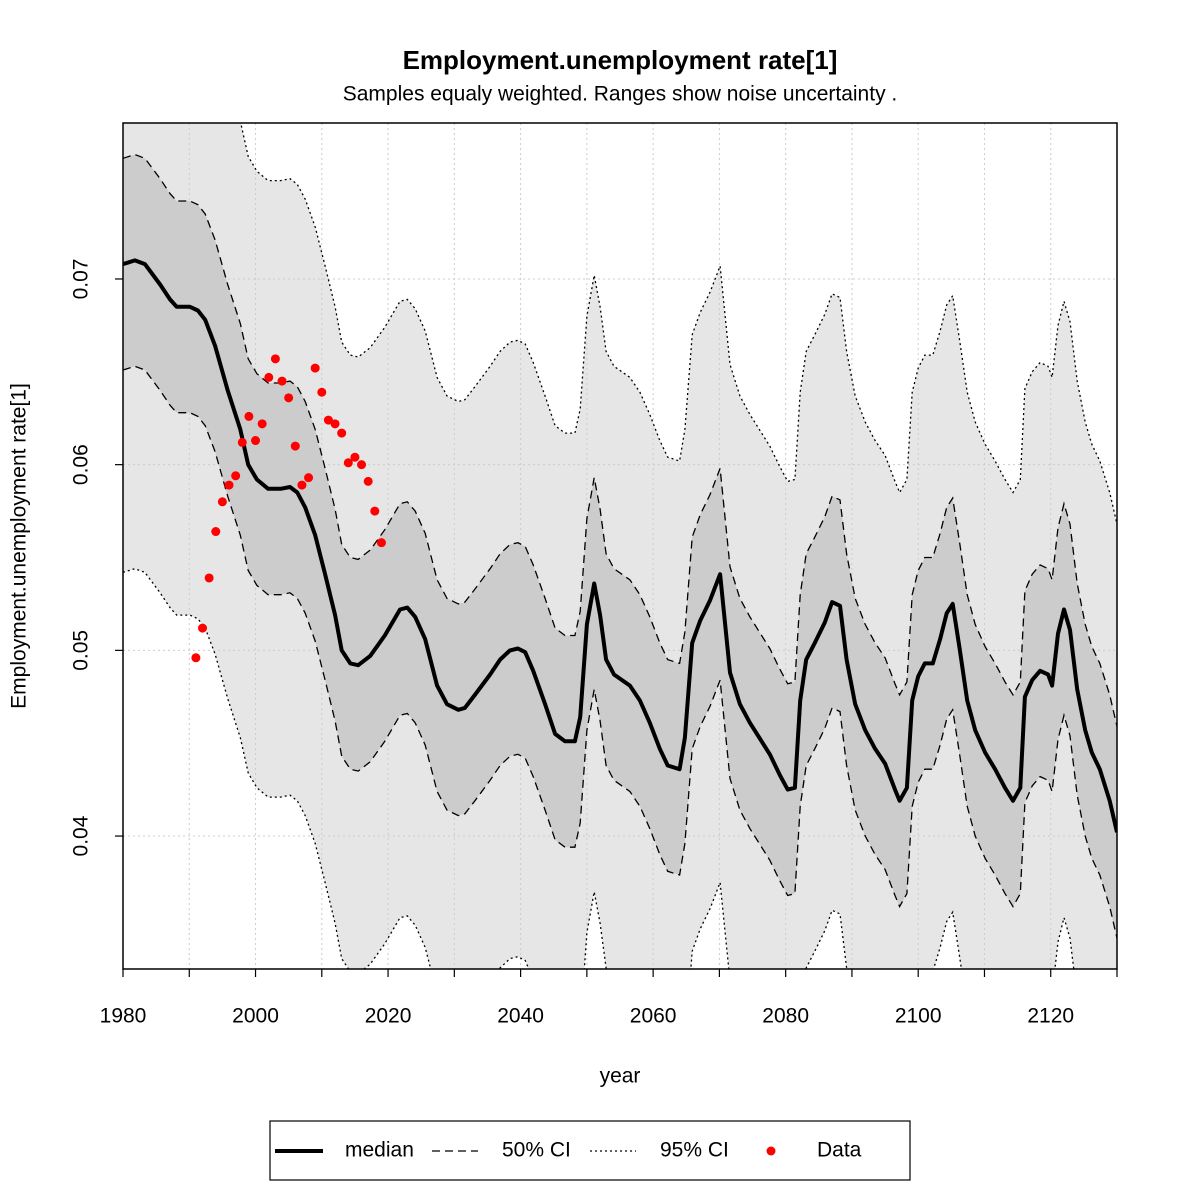 The image size is (1181, 1181). Describe the element at coordinates (81, 650) in the screenshot. I see `y-tick-label: 0.05` at that location.